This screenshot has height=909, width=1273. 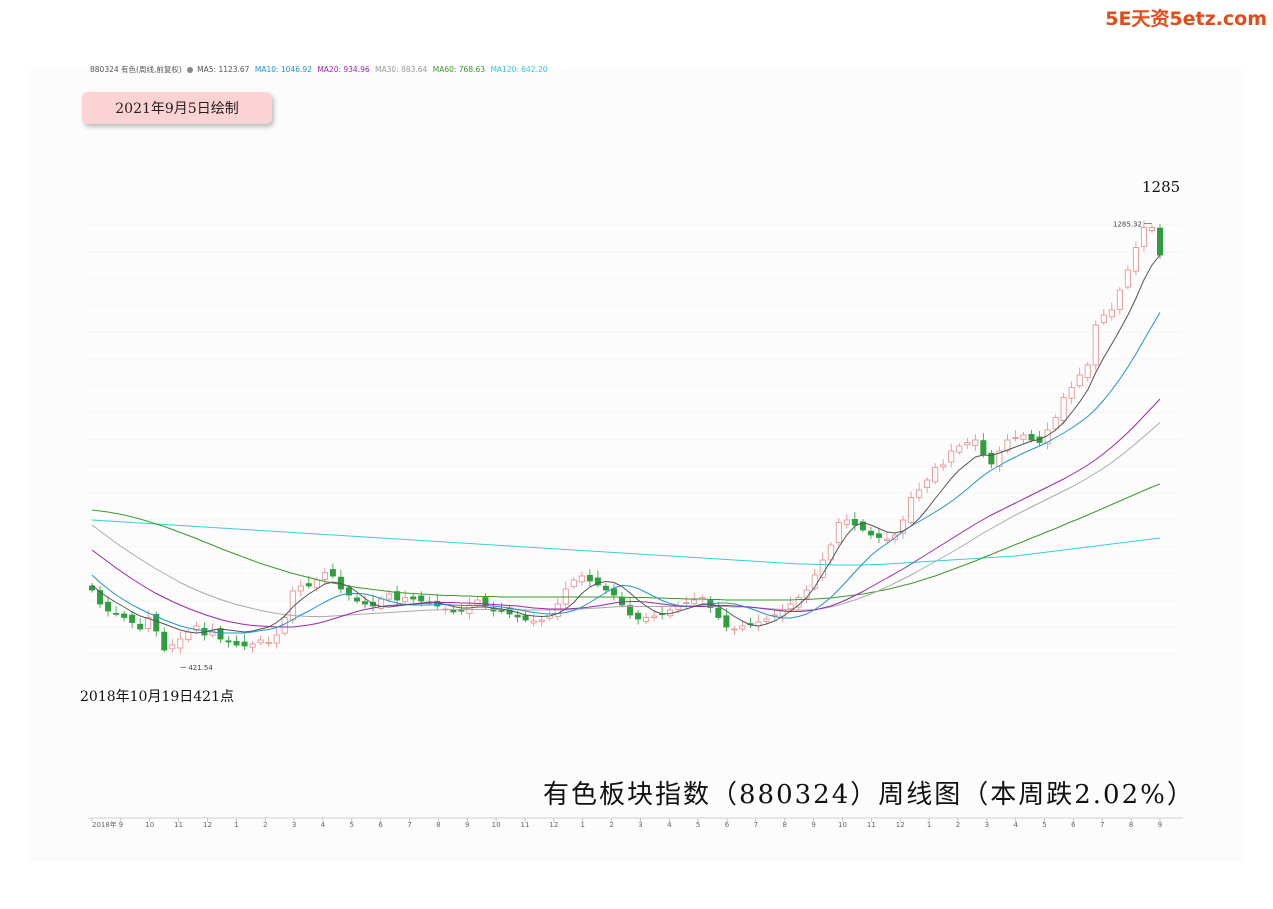 I want to click on legend-ma20: MA20: 934.96, so click(x=343, y=69).